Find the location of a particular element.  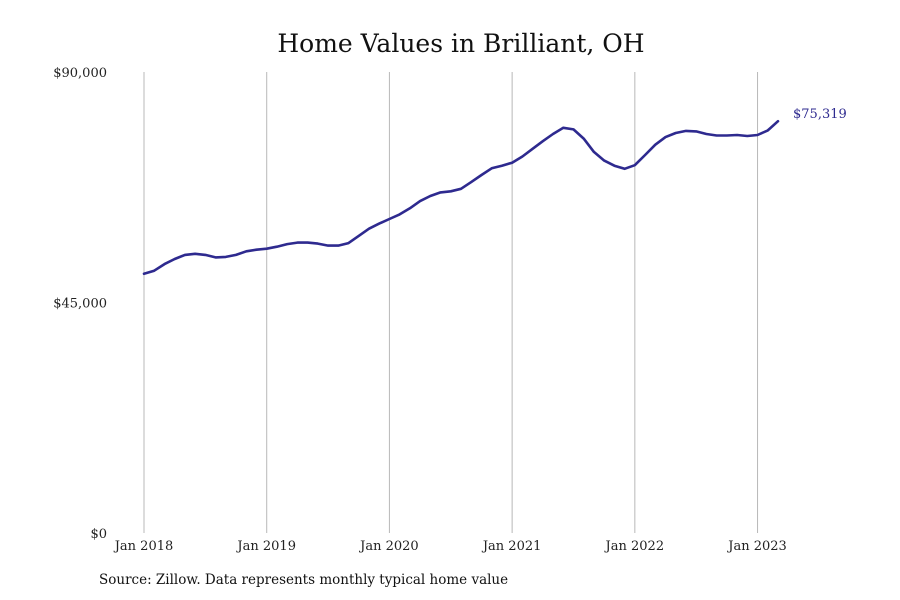

y-tick-label: $90,000 is located at coordinates (80, 73).